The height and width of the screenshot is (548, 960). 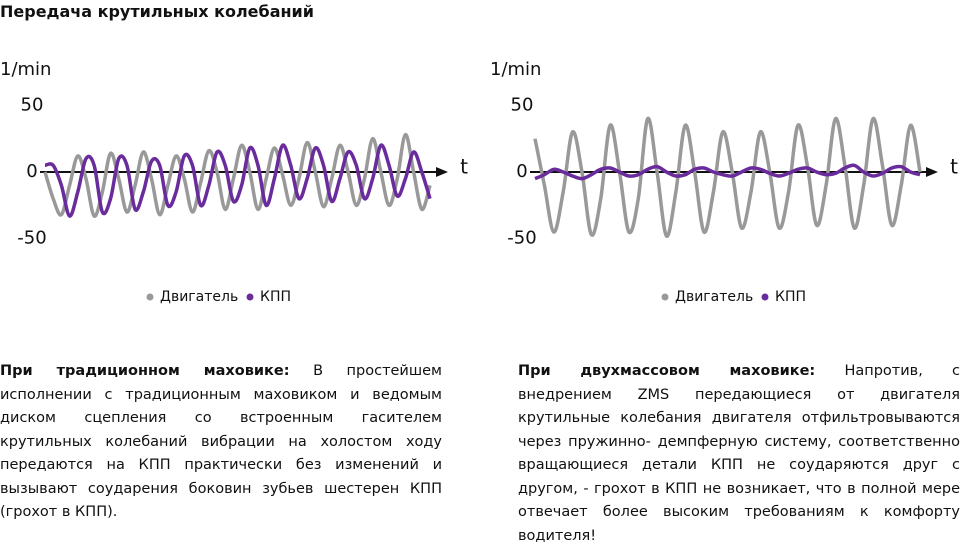 I want to click on paragraph-lead: При двухмассовом маховике:, so click(x=667, y=371).